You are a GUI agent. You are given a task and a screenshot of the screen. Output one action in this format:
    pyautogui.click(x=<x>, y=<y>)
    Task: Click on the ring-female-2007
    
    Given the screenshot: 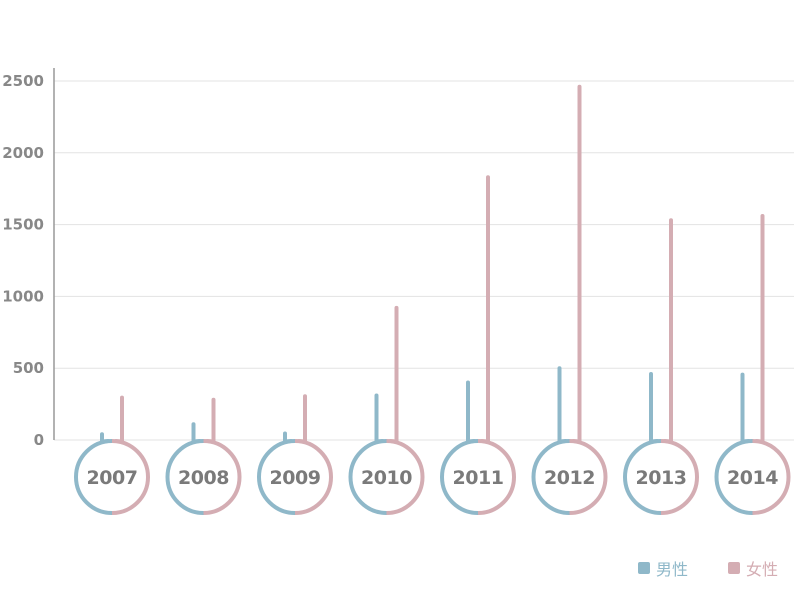 What is the action you would take?
    pyautogui.click(x=130, y=477)
    